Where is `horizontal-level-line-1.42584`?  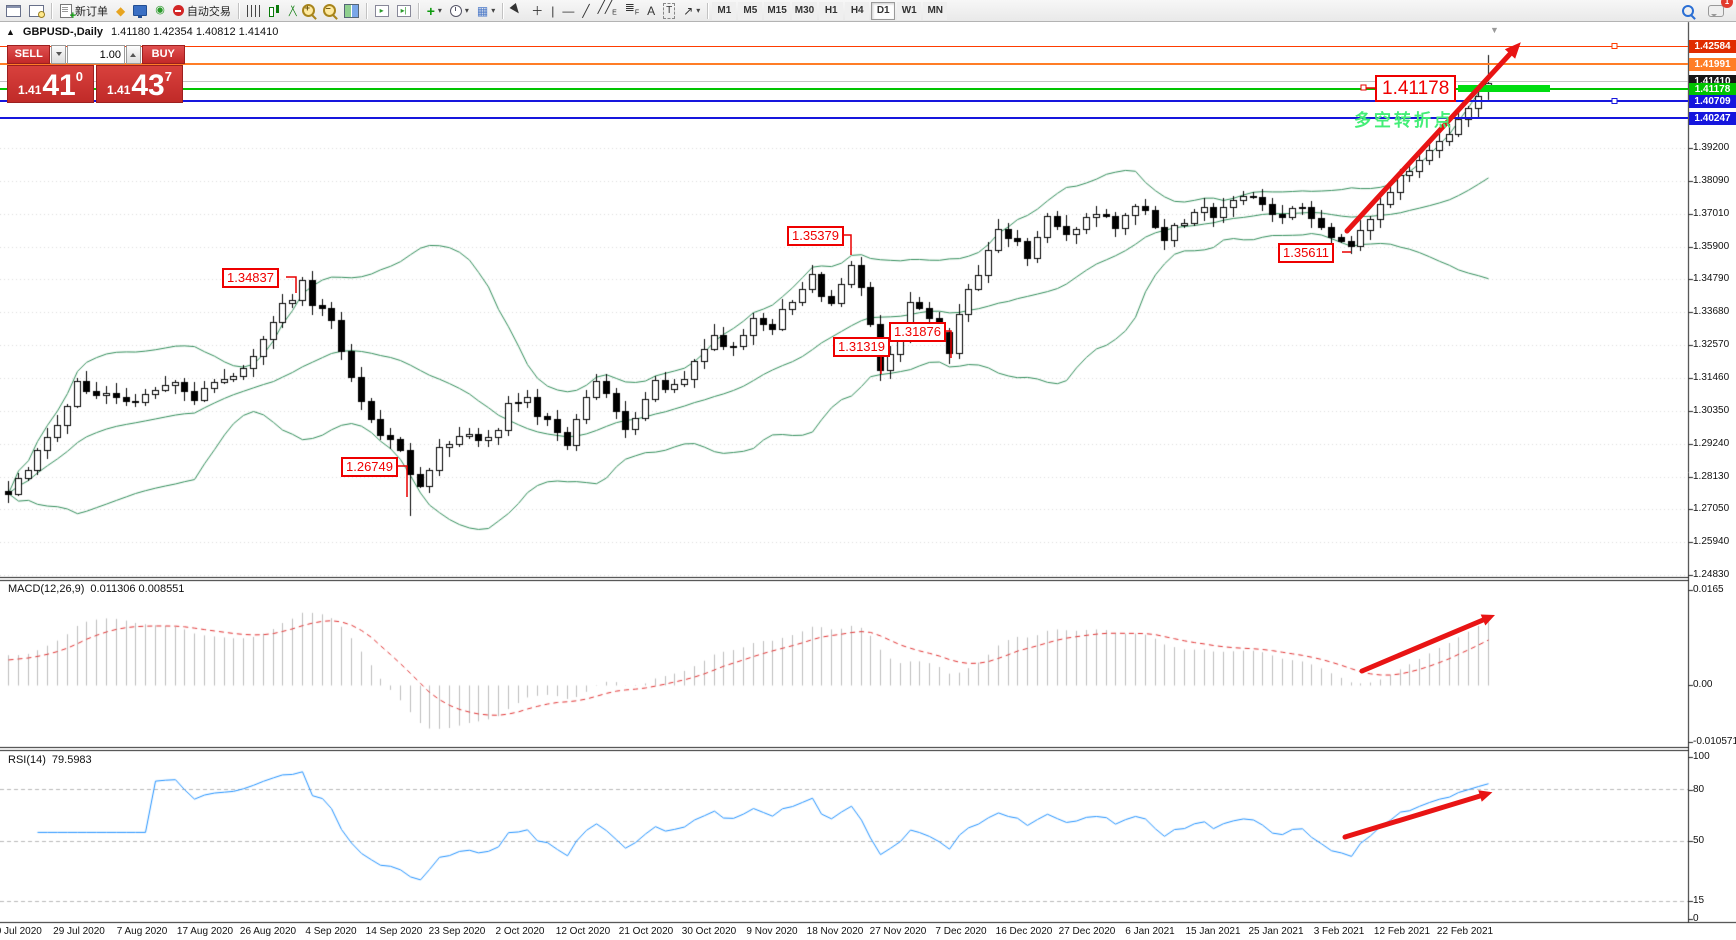 horizontal-level-line-1.42584 is located at coordinates (844, 46).